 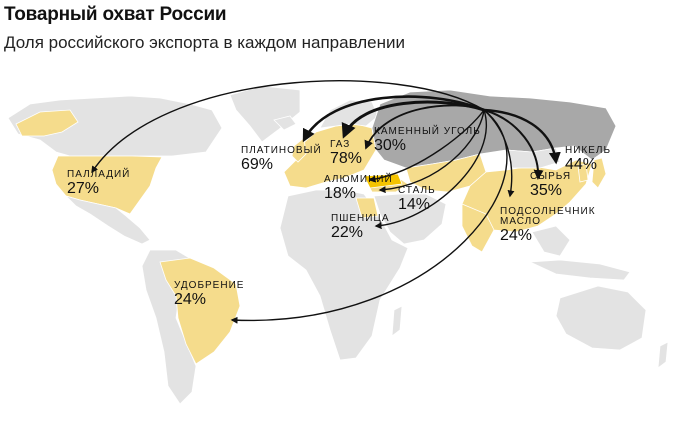 I want to click on label-steel: СТАЛЬ 14%, so click(x=417, y=199).